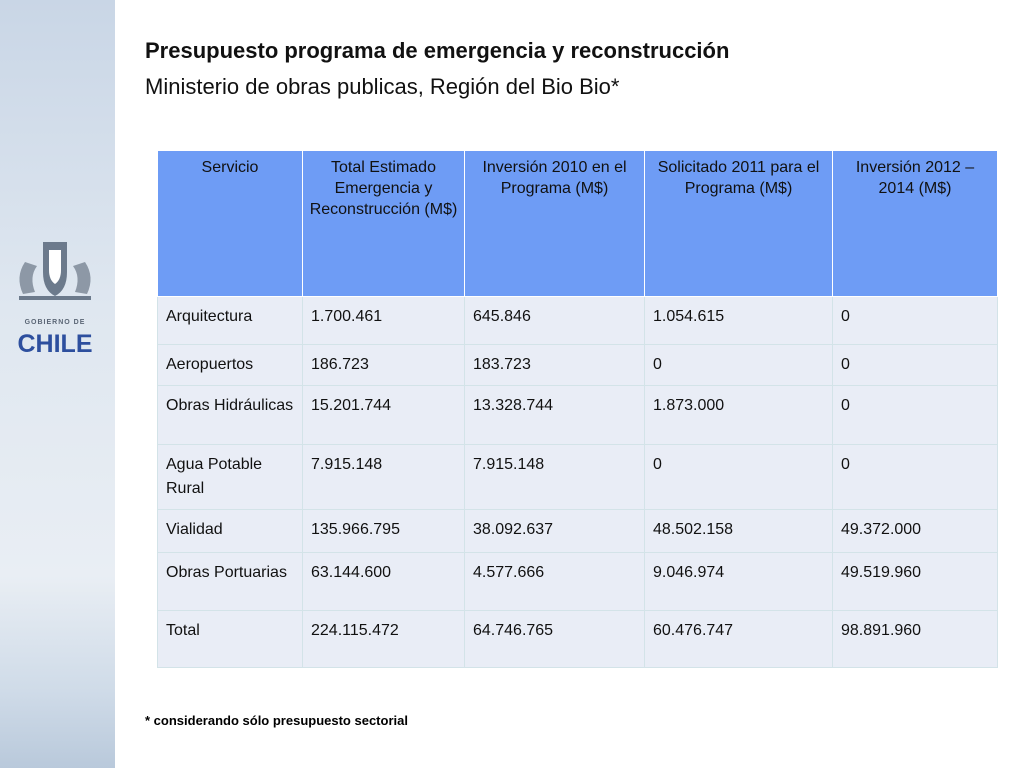 Image resolution: width=1024 pixels, height=768 pixels. What do you see at coordinates (82, 278) in the screenshot?
I see `logo-condor` at bounding box center [82, 278].